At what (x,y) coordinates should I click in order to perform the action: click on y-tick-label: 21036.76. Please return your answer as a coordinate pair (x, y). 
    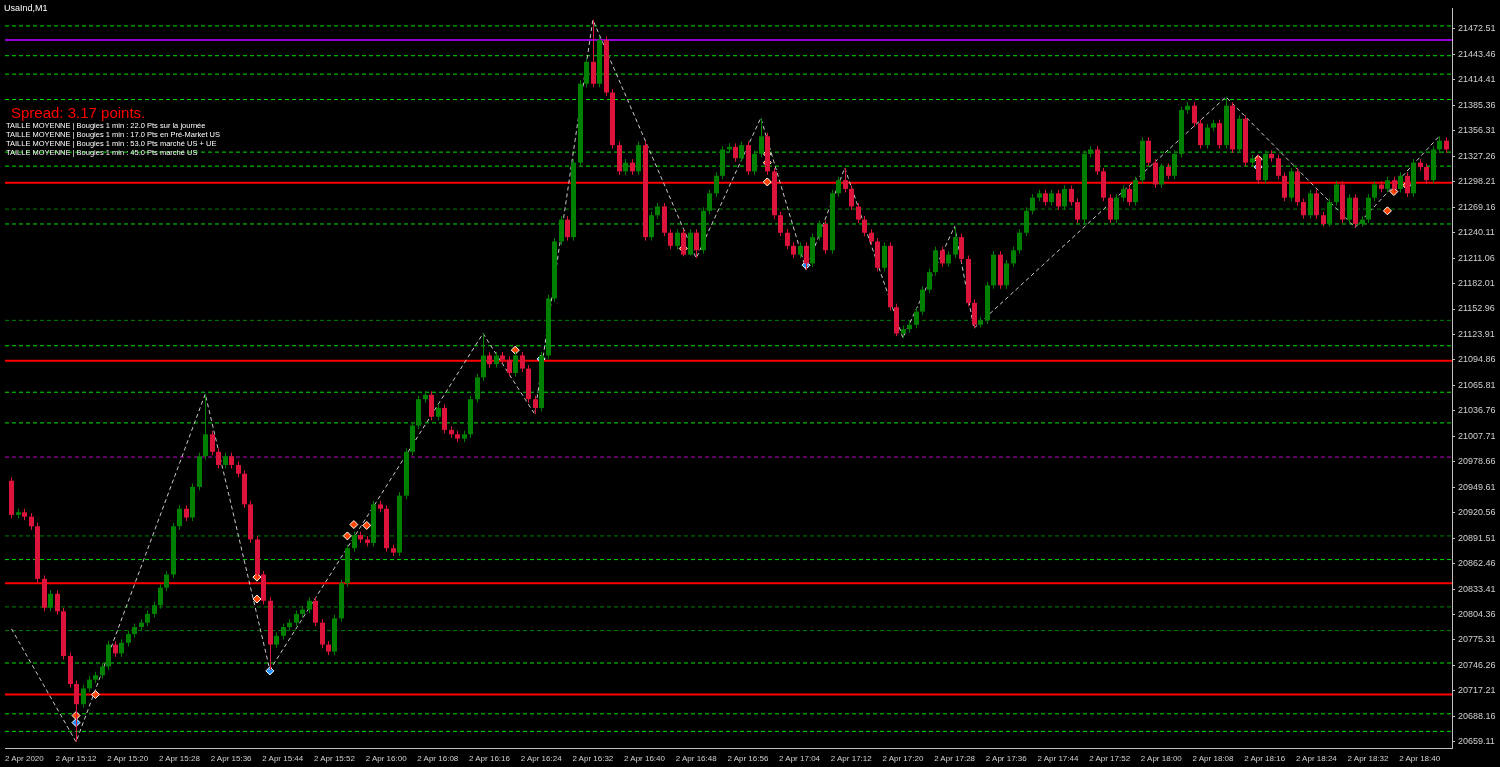
    Looking at the image, I should click on (1477, 410).